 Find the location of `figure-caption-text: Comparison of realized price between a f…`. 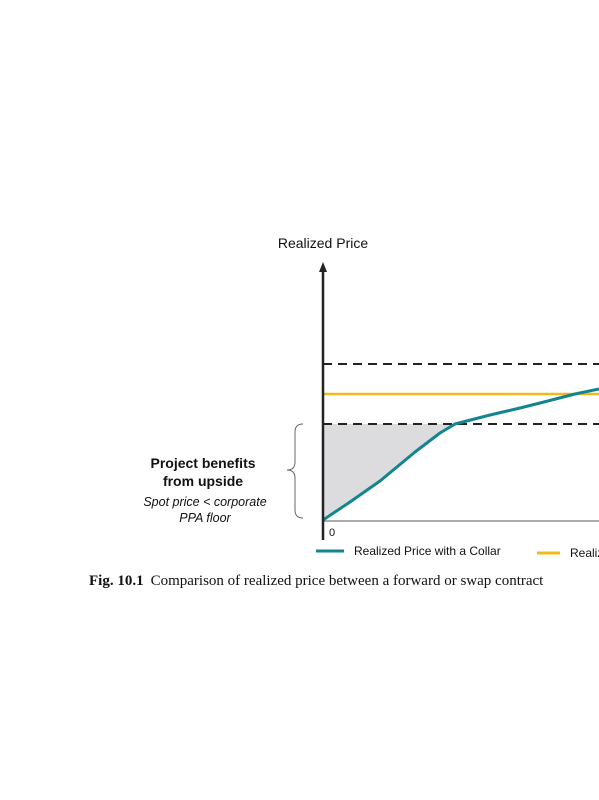

figure-caption-text: Comparison of realized price between a f… is located at coordinates (348, 581).